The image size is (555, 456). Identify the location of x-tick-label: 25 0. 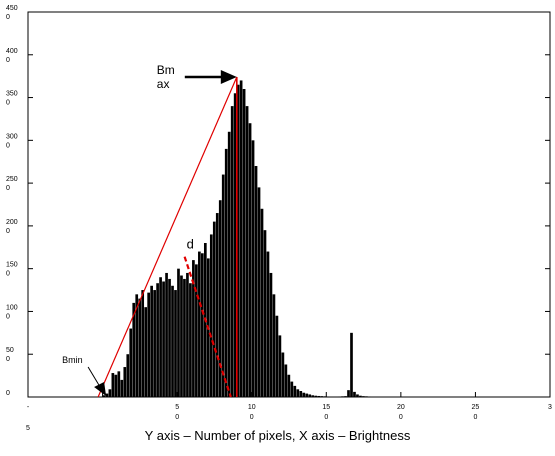
(476, 412).